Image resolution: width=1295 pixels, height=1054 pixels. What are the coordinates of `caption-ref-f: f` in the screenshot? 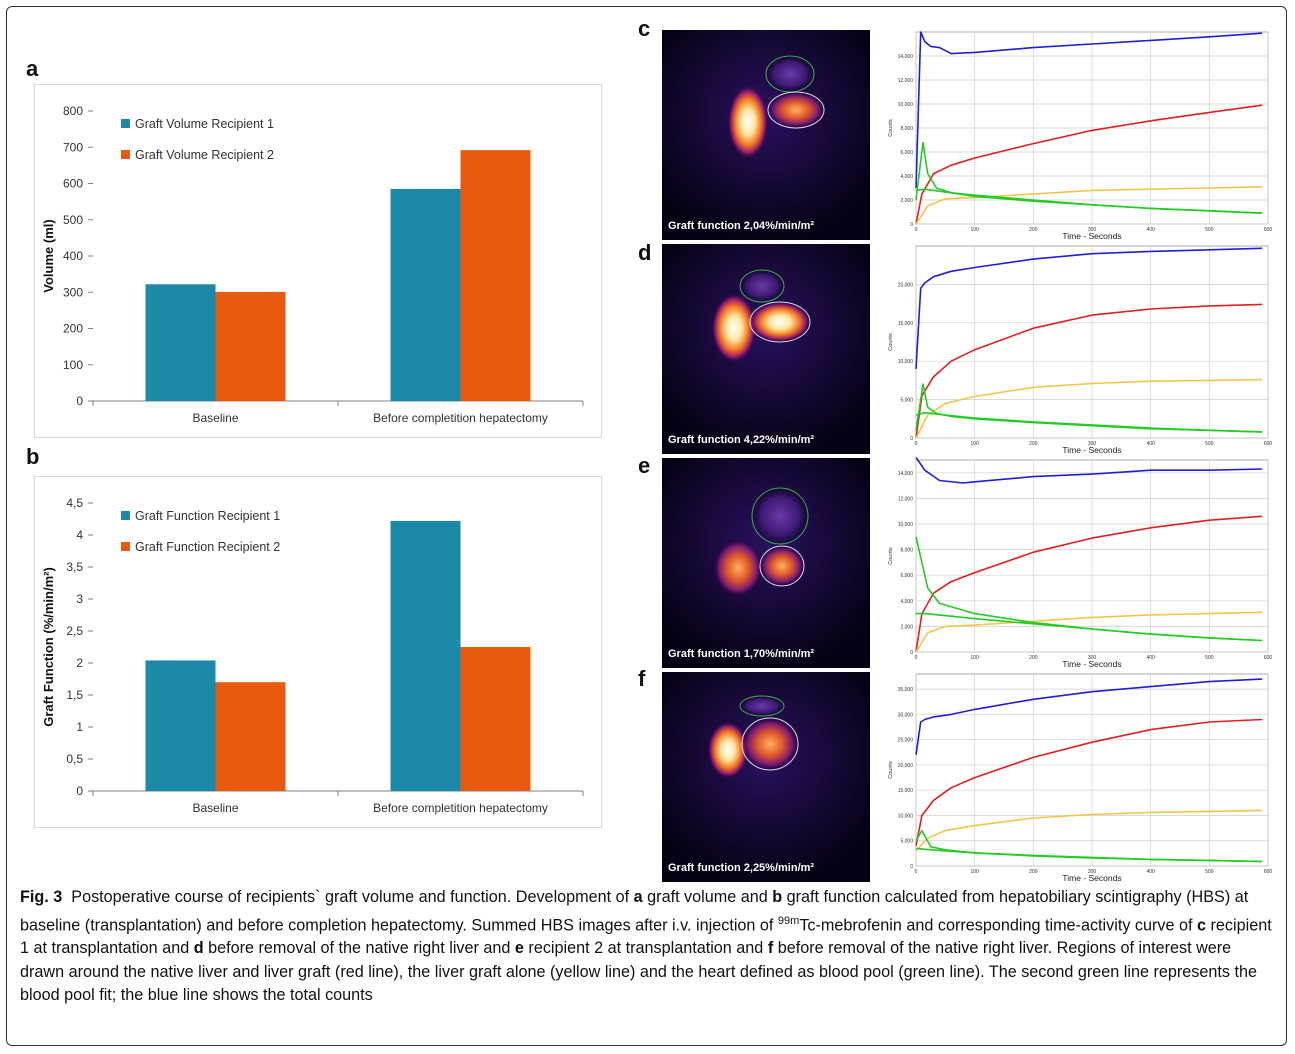 It's located at (770, 948).